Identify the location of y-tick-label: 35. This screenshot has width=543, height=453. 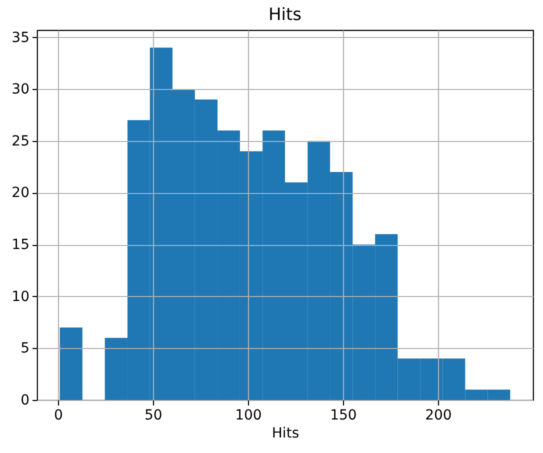
(21, 38).